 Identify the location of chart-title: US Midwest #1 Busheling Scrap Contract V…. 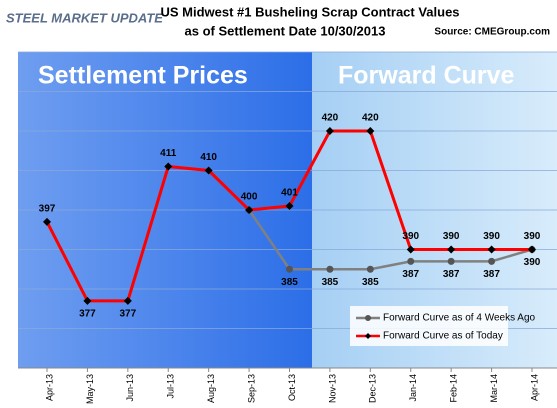
(309, 11).